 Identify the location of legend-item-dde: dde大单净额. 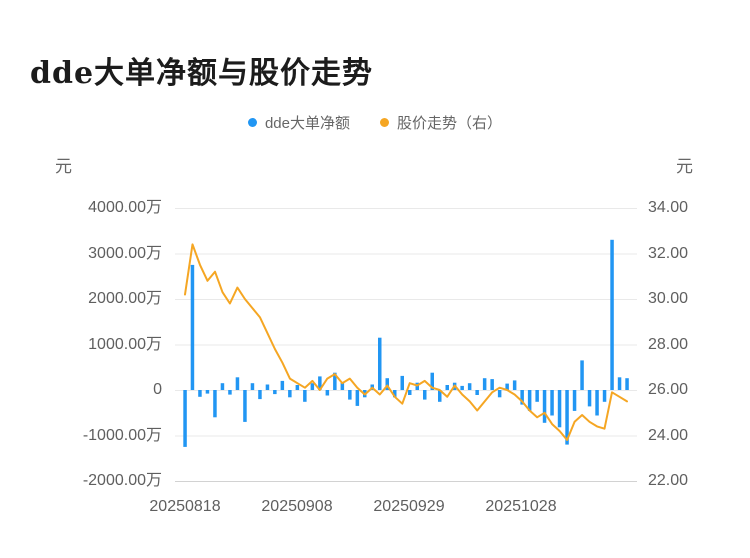
(298, 122).